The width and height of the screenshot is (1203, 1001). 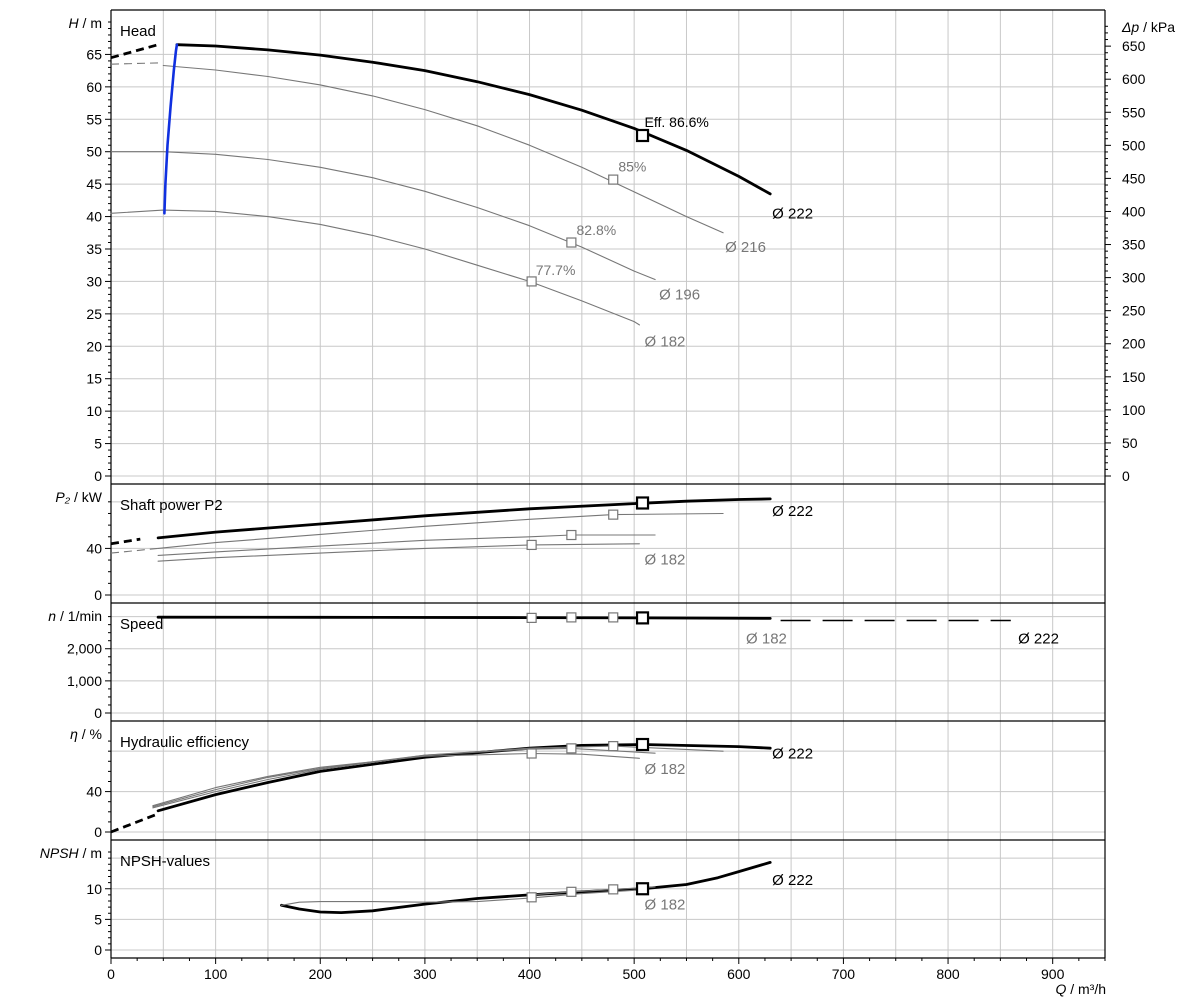 What do you see at coordinates (94, 346) in the screenshot?
I see `y-tick-label: 20` at bounding box center [94, 346].